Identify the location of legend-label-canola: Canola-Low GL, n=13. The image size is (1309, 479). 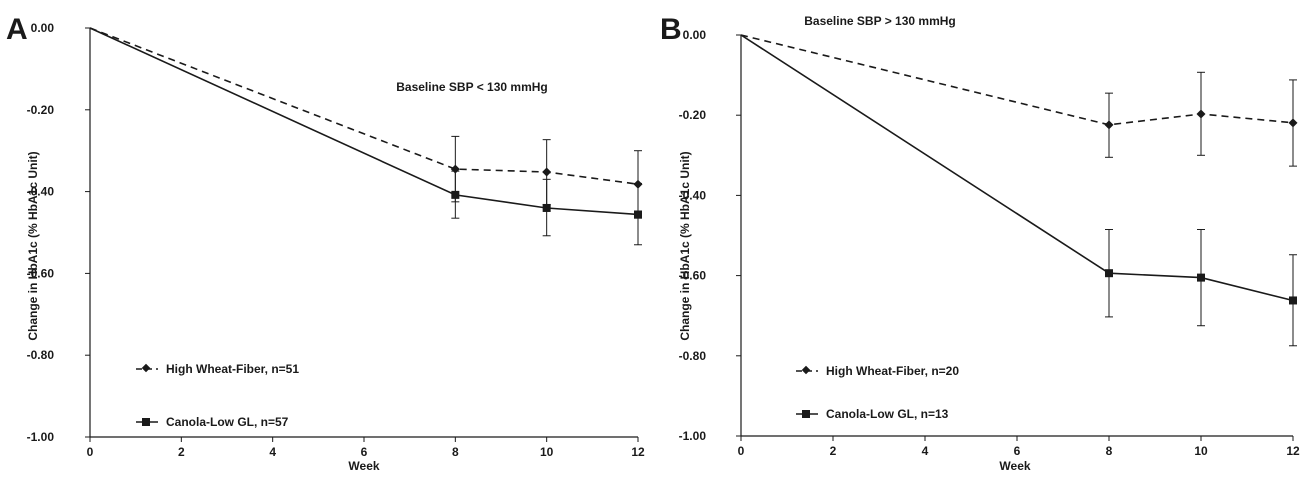
(887, 414).